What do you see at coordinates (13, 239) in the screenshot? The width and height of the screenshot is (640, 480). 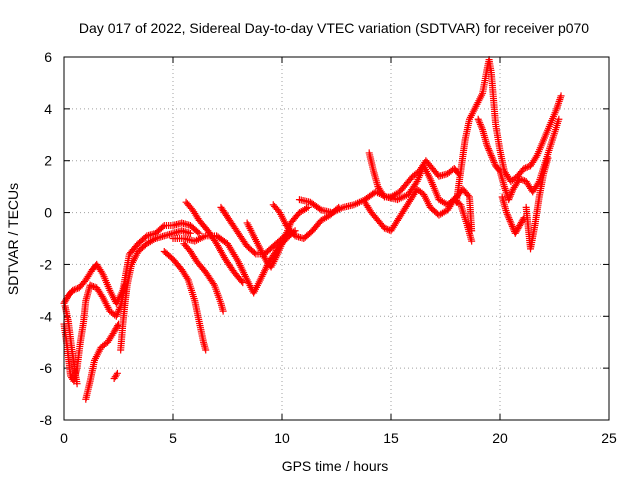 I see `y-axis-label: SDTVAR / TECUs` at bounding box center [13, 239].